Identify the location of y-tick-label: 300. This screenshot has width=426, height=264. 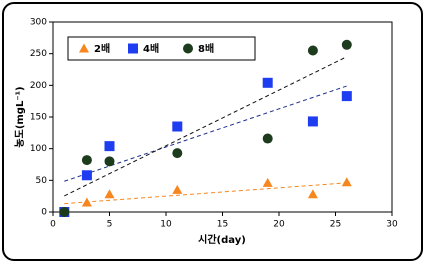
(38, 23).